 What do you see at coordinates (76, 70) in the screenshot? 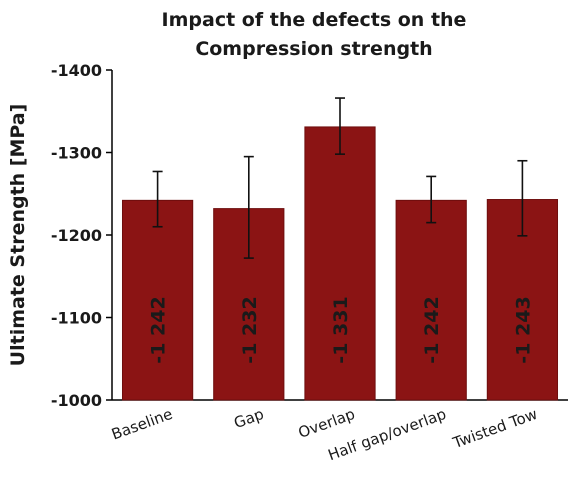
I see `y-tick-label: -1400` at bounding box center [76, 70].